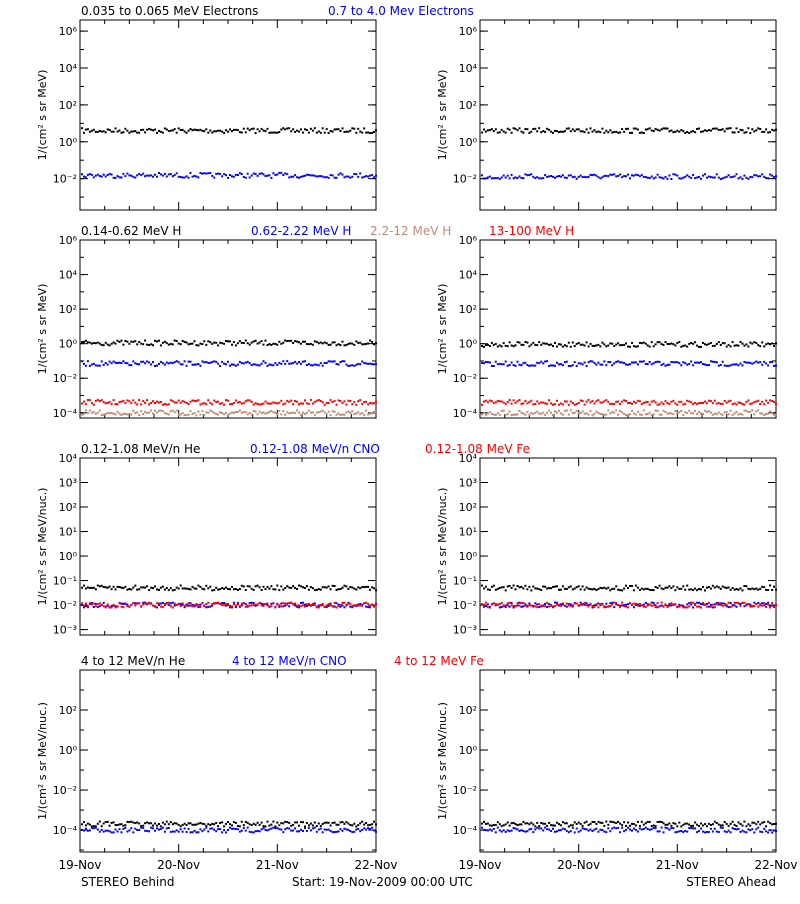 The width and height of the screenshot is (800, 904). Describe the element at coordinates (133, 661) in the screenshot. I see `panel-title-entry: 4 to 12 MeV/n He` at that location.